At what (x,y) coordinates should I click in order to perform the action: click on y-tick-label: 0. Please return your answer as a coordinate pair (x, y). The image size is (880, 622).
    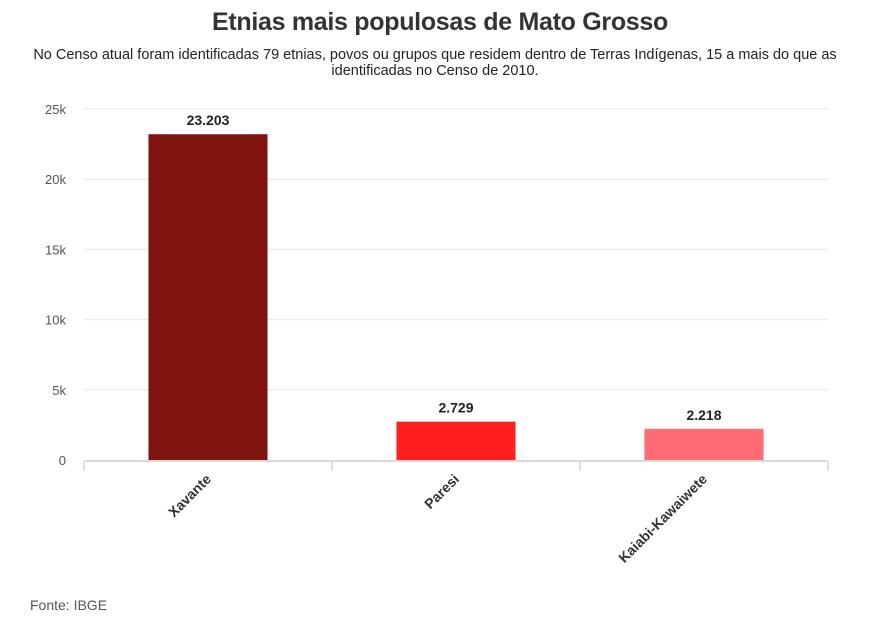
    Looking at the image, I should click on (62, 460).